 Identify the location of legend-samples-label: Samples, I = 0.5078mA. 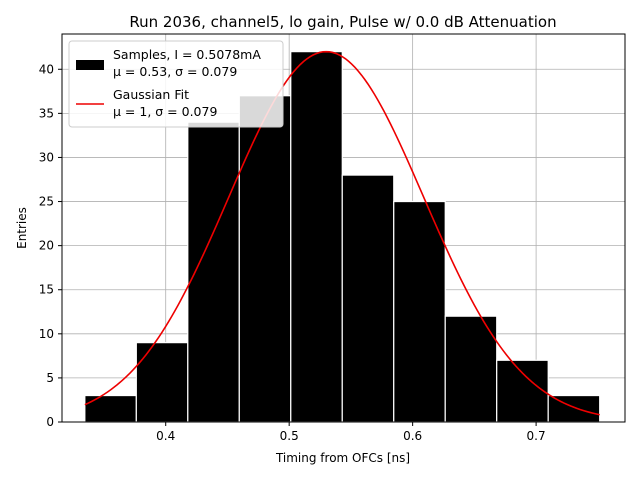
(187, 54).